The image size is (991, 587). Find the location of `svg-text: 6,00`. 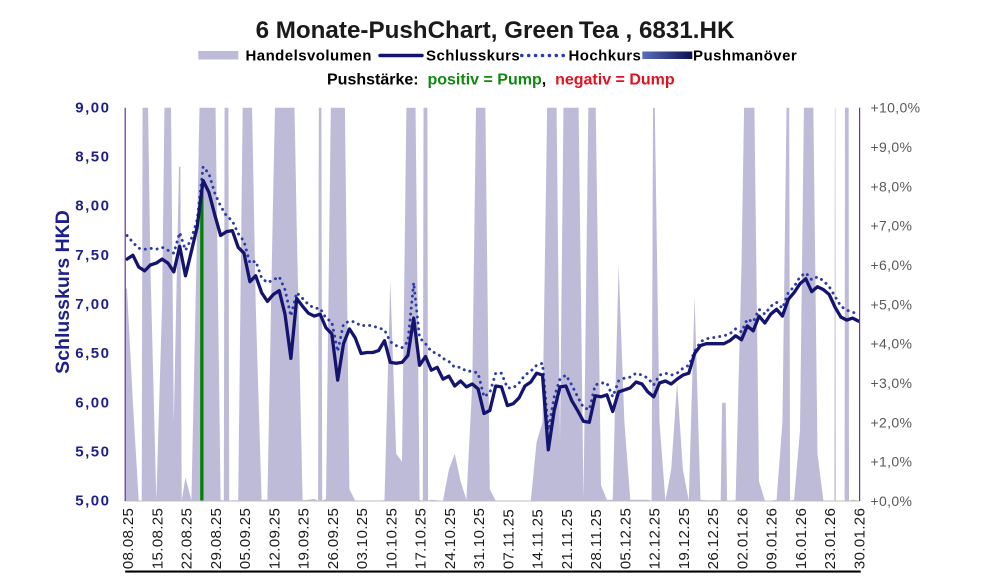

svg-text: 6,00 is located at coordinates (92, 402).